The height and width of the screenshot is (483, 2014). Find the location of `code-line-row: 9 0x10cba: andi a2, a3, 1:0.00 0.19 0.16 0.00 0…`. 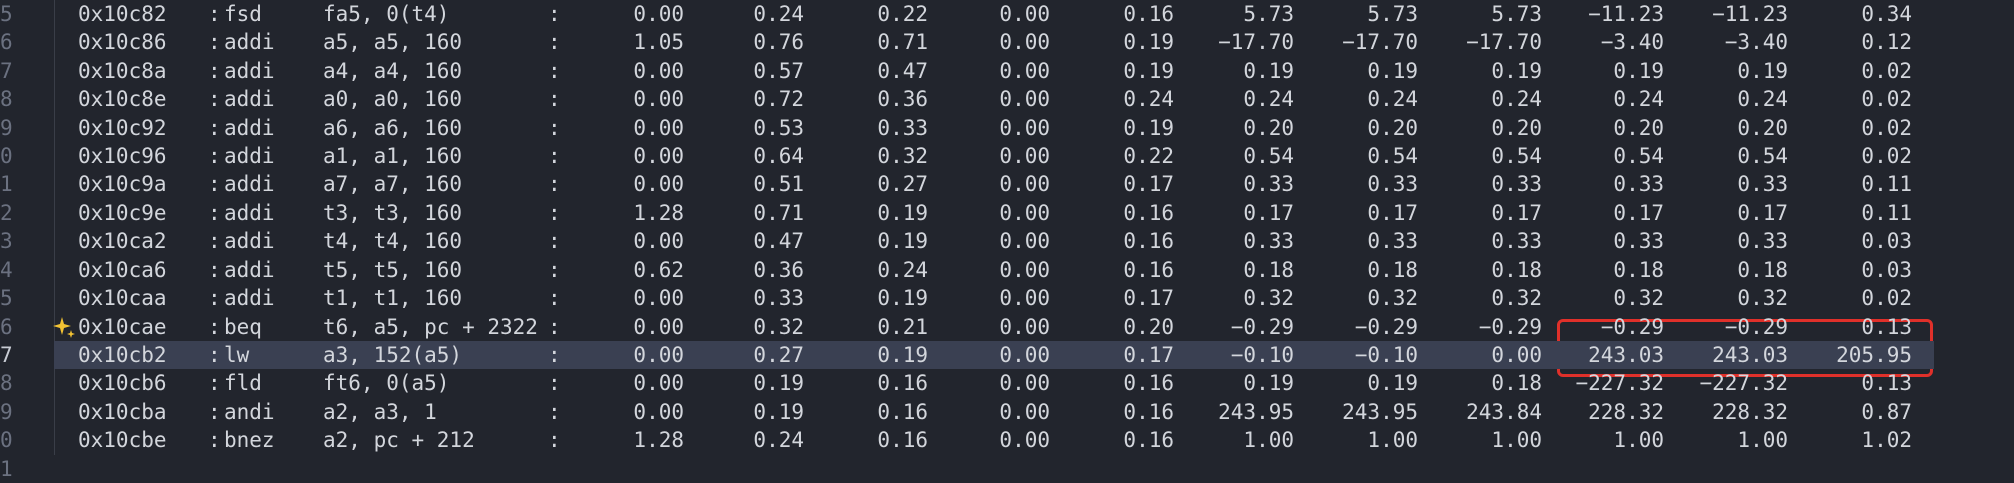

code-line-row: 9 0x10cba: andi a2, a3, 1:0.00 0.19 0.16 0.00 0… is located at coordinates (1007, 412).